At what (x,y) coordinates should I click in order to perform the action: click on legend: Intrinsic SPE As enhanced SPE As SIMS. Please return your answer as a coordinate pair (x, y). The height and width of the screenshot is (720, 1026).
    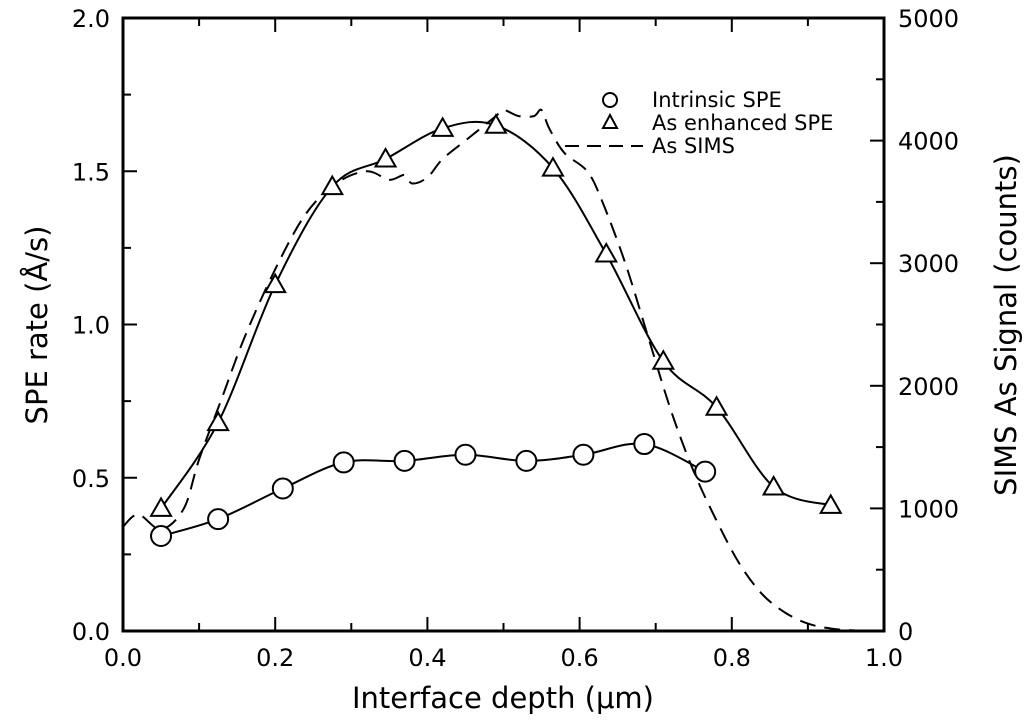
    Looking at the image, I should click on (699, 123).